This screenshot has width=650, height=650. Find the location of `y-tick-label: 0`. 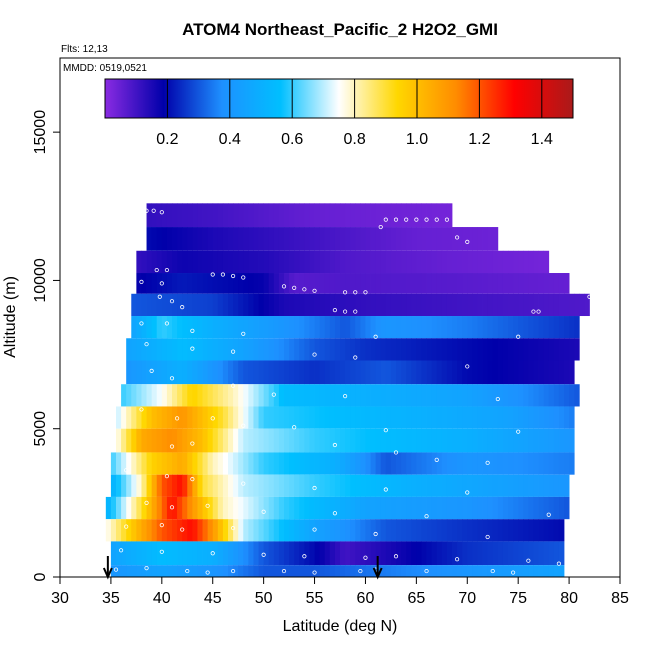

y-tick-label: 0 is located at coordinates (40, 576).